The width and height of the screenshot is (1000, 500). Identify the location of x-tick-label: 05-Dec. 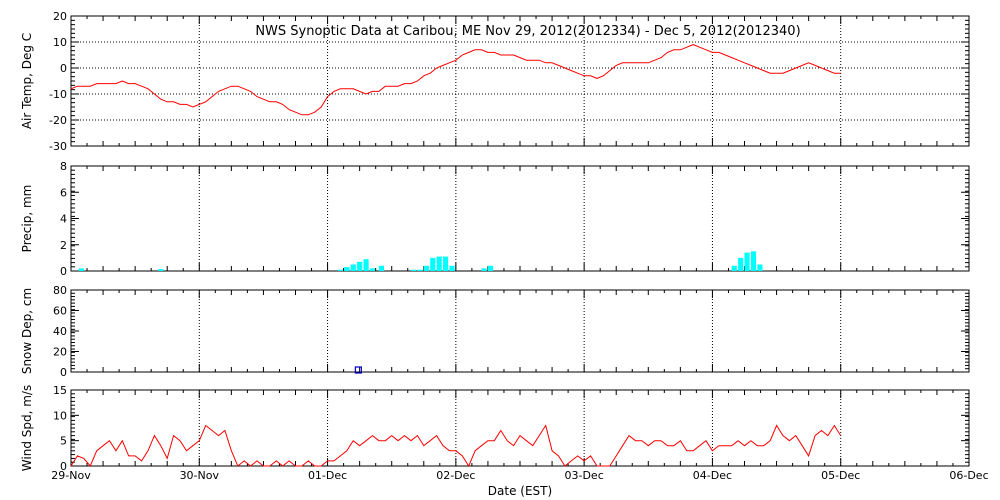
(840, 475).